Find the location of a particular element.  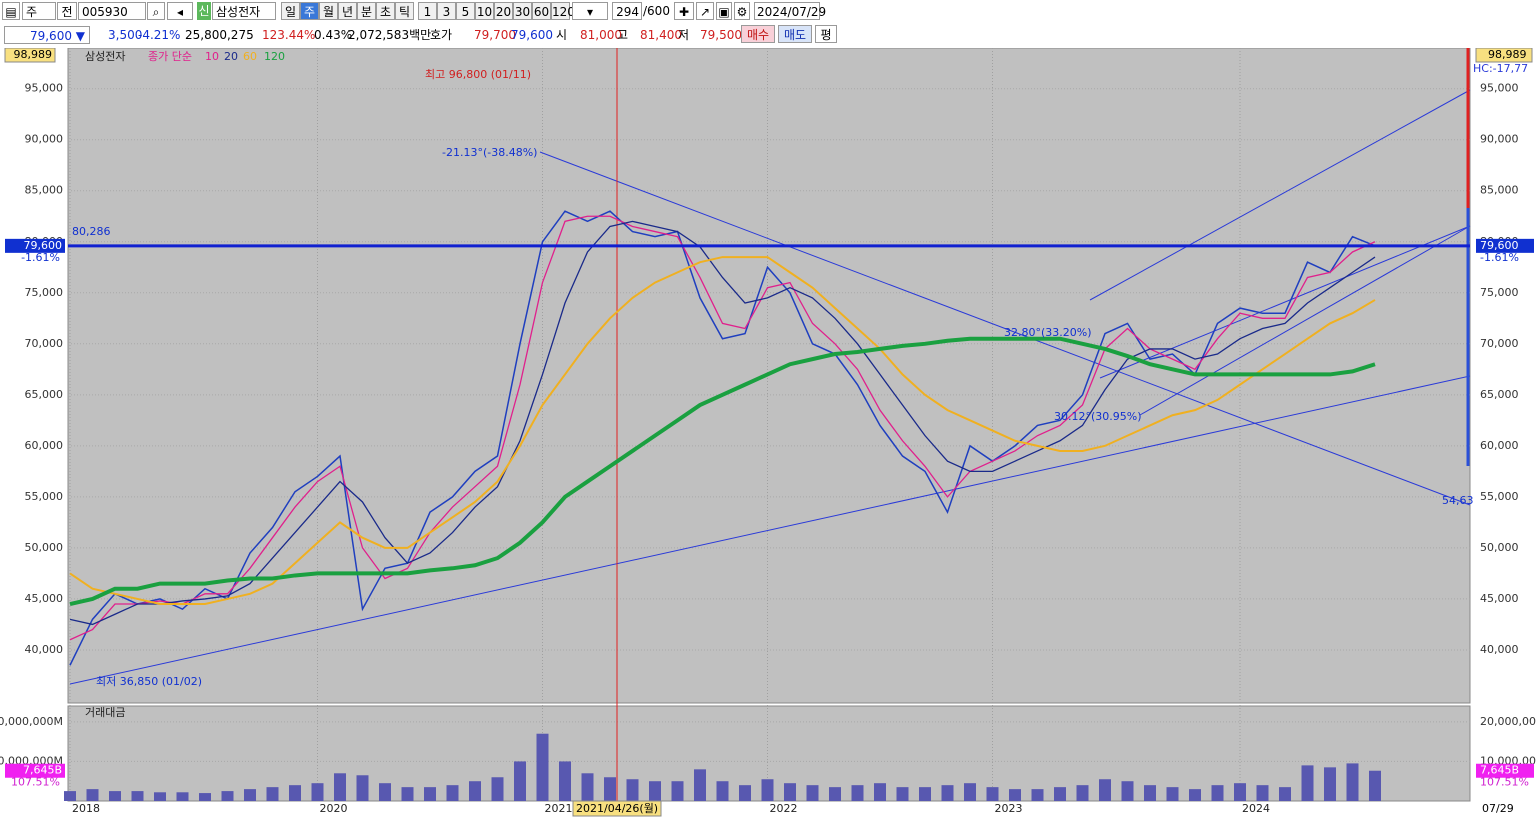

period-select: 주 is located at coordinates (39, 11).